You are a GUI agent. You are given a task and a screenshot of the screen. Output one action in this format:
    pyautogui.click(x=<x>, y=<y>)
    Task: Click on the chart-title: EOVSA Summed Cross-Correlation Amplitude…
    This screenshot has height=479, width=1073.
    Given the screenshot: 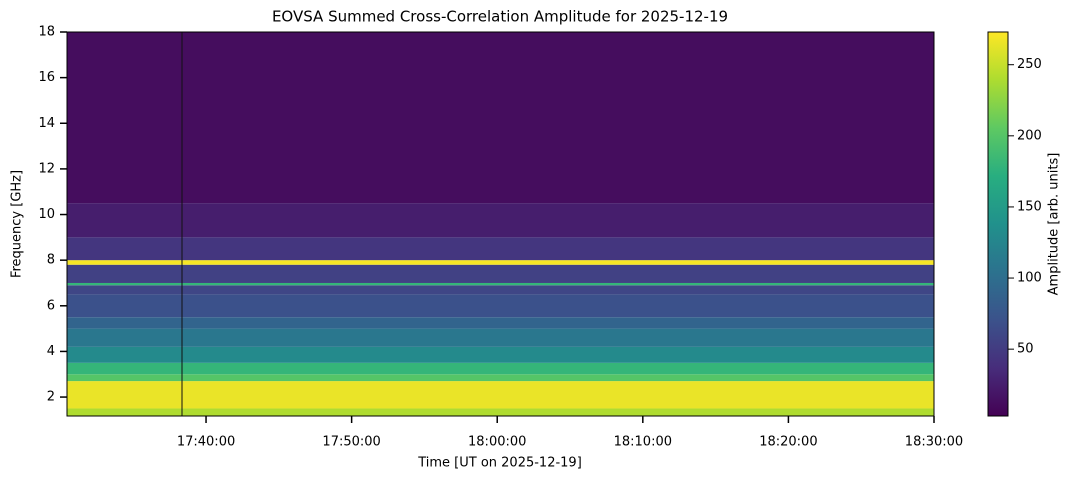 What is the action you would take?
    pyautogui.click(x=500, y=17)
    